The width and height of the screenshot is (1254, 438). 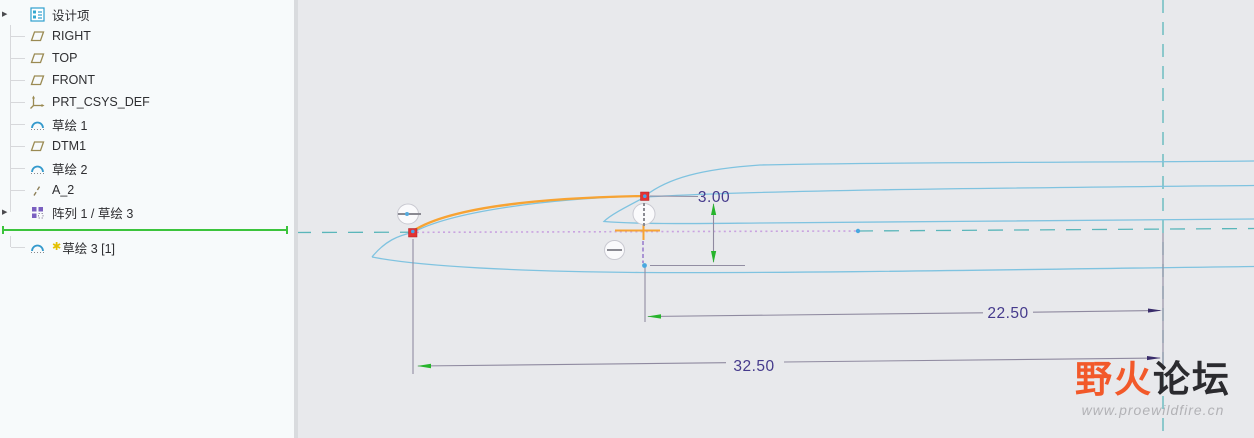 I want to click on sketch-handles, so click(x=526, y=231).